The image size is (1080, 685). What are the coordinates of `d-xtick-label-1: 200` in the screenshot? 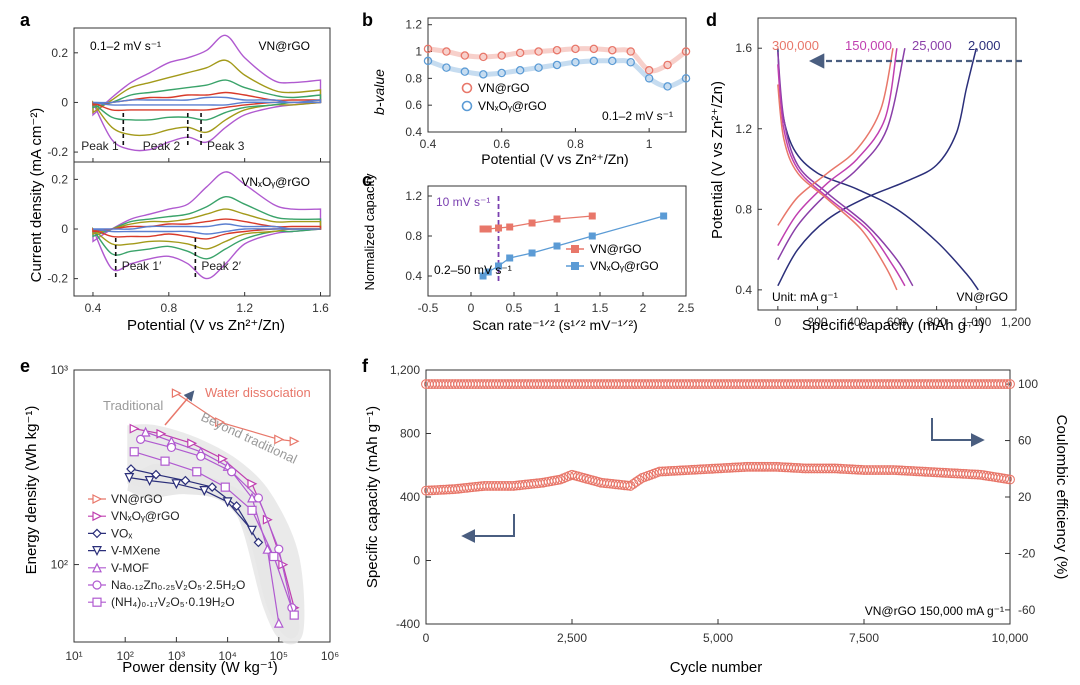 It's located at (818, 322).